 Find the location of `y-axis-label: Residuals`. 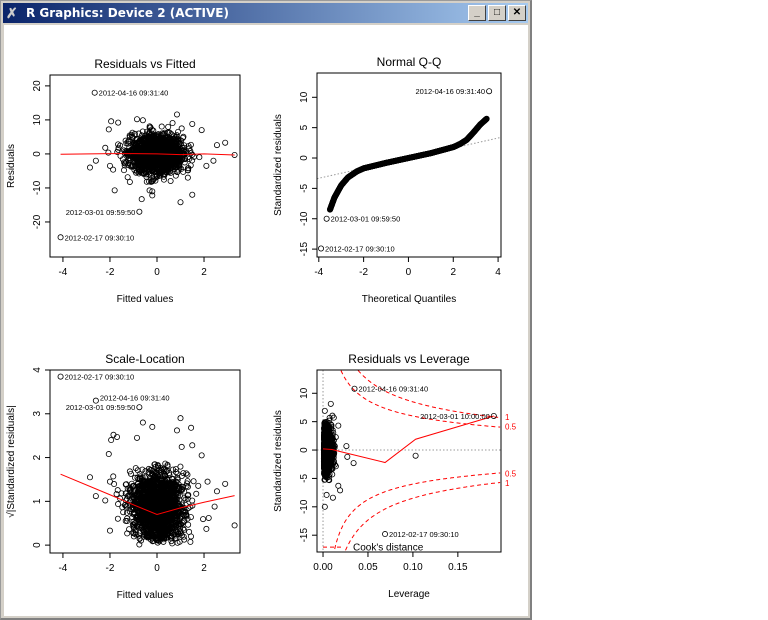

y-axis-label: Residuals is located at coordinates (11, 166).